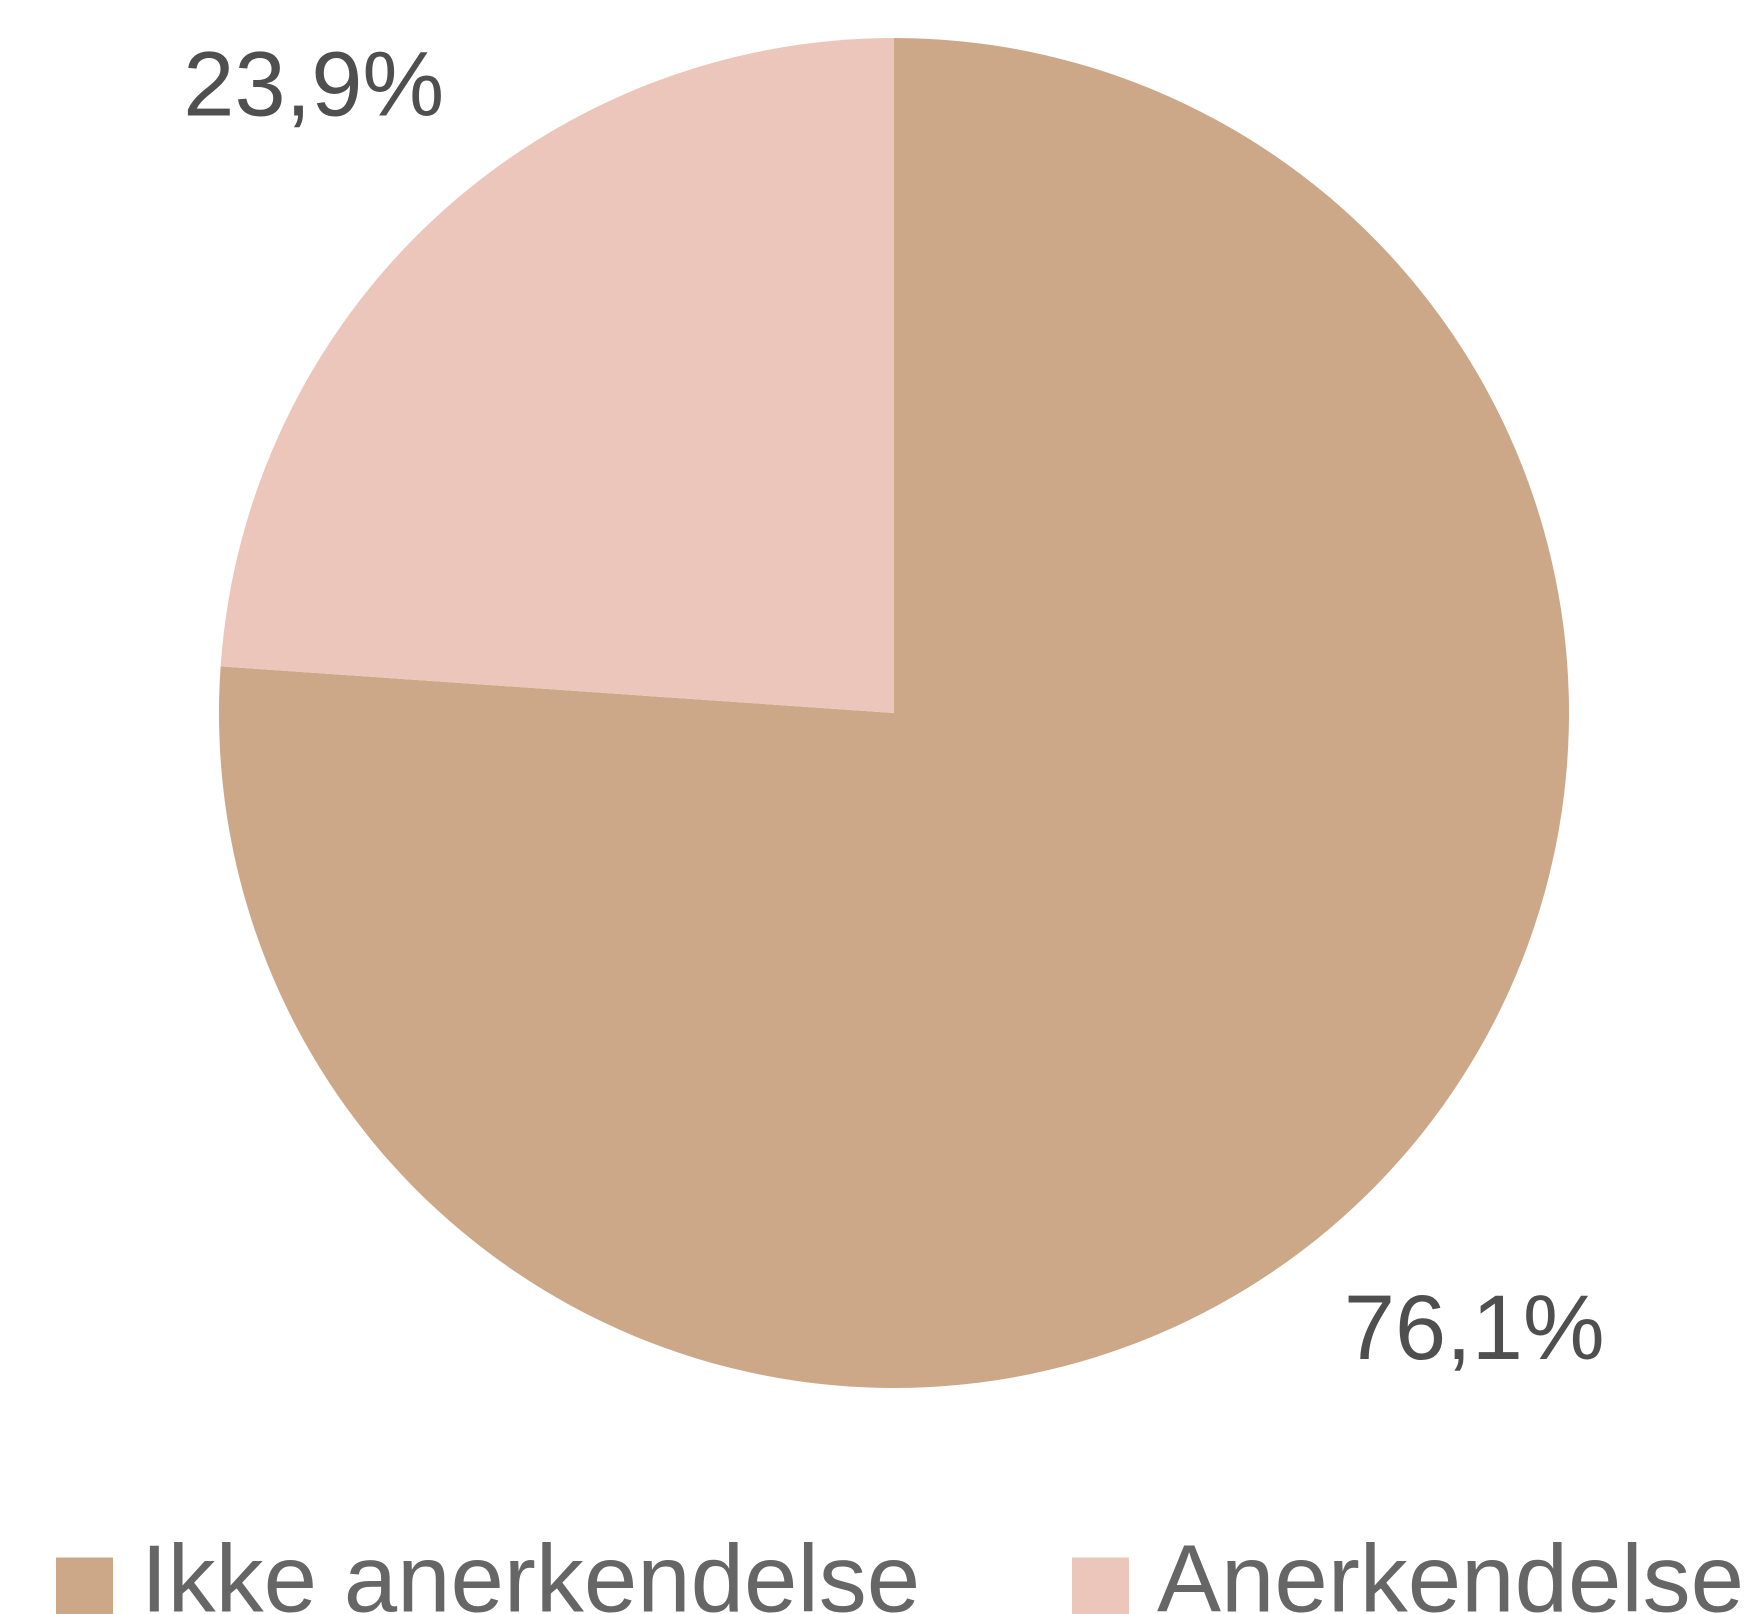  What do you see at coordinates (313, 84) in the screenshot?
I see `value-label: 23,9%` at bounding box center [313, 84].